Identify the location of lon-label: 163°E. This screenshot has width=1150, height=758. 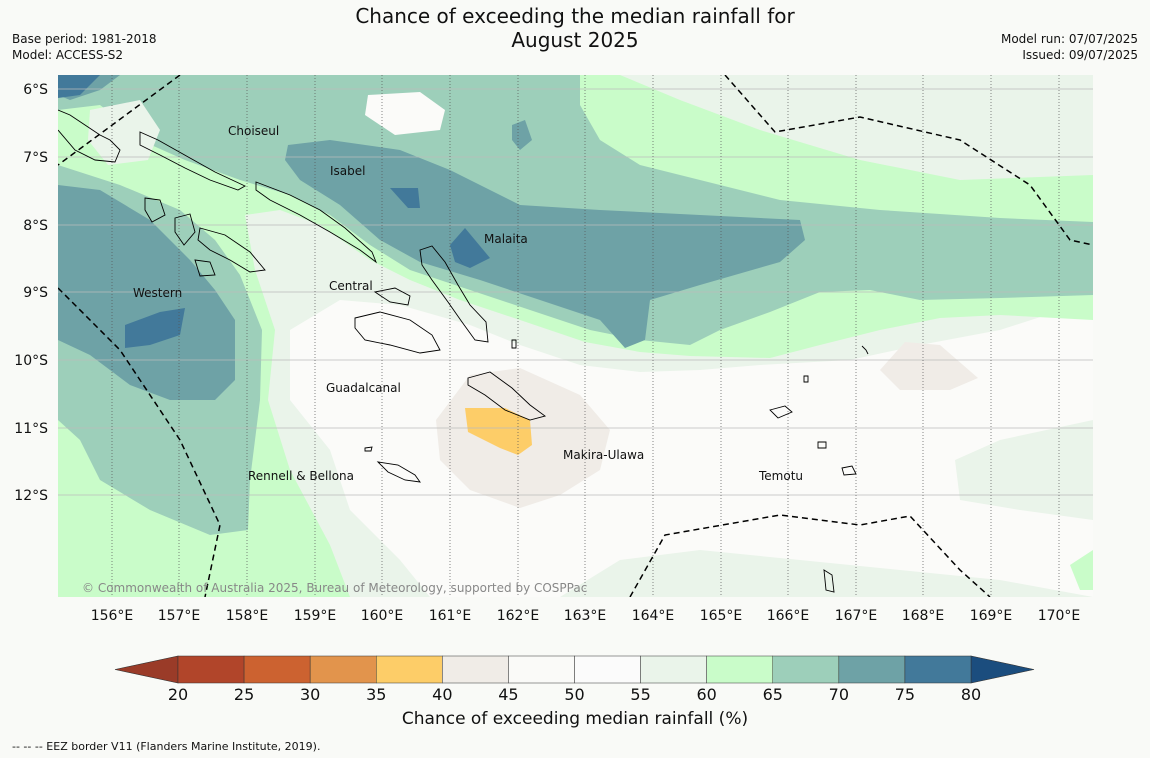
(585, 616).